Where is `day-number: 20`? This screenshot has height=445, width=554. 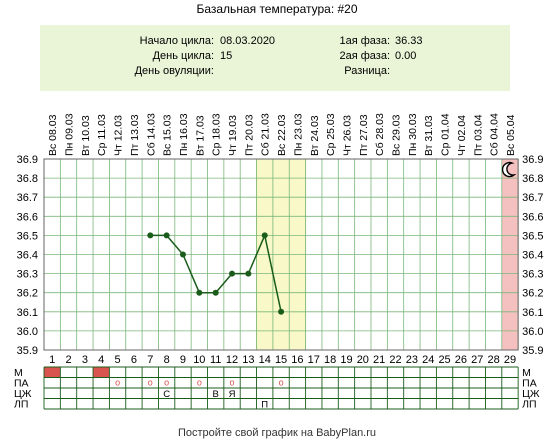 day-number: 20 is located at coordinates (363, 360).